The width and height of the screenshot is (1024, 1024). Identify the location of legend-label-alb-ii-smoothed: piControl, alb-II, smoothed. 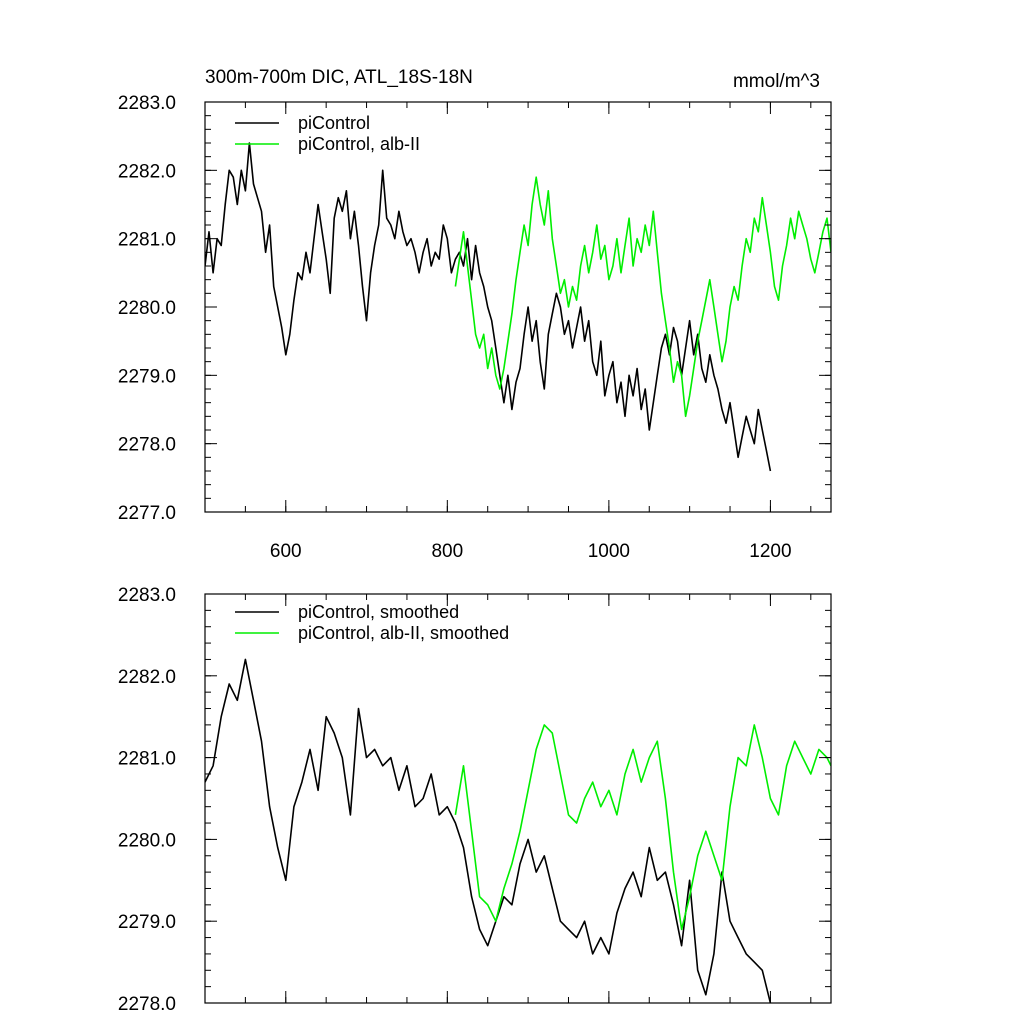
(403, 633).